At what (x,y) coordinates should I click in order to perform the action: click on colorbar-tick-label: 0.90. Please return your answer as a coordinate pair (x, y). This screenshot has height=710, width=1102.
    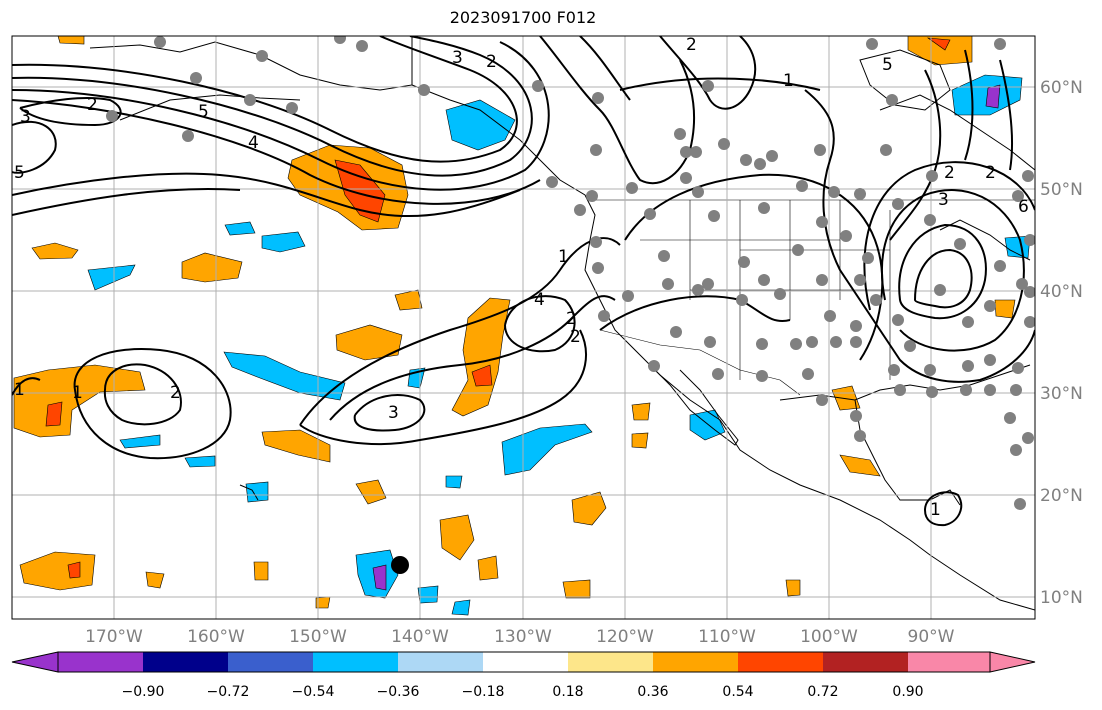
    Looking at the image, I should click on (907, 692).